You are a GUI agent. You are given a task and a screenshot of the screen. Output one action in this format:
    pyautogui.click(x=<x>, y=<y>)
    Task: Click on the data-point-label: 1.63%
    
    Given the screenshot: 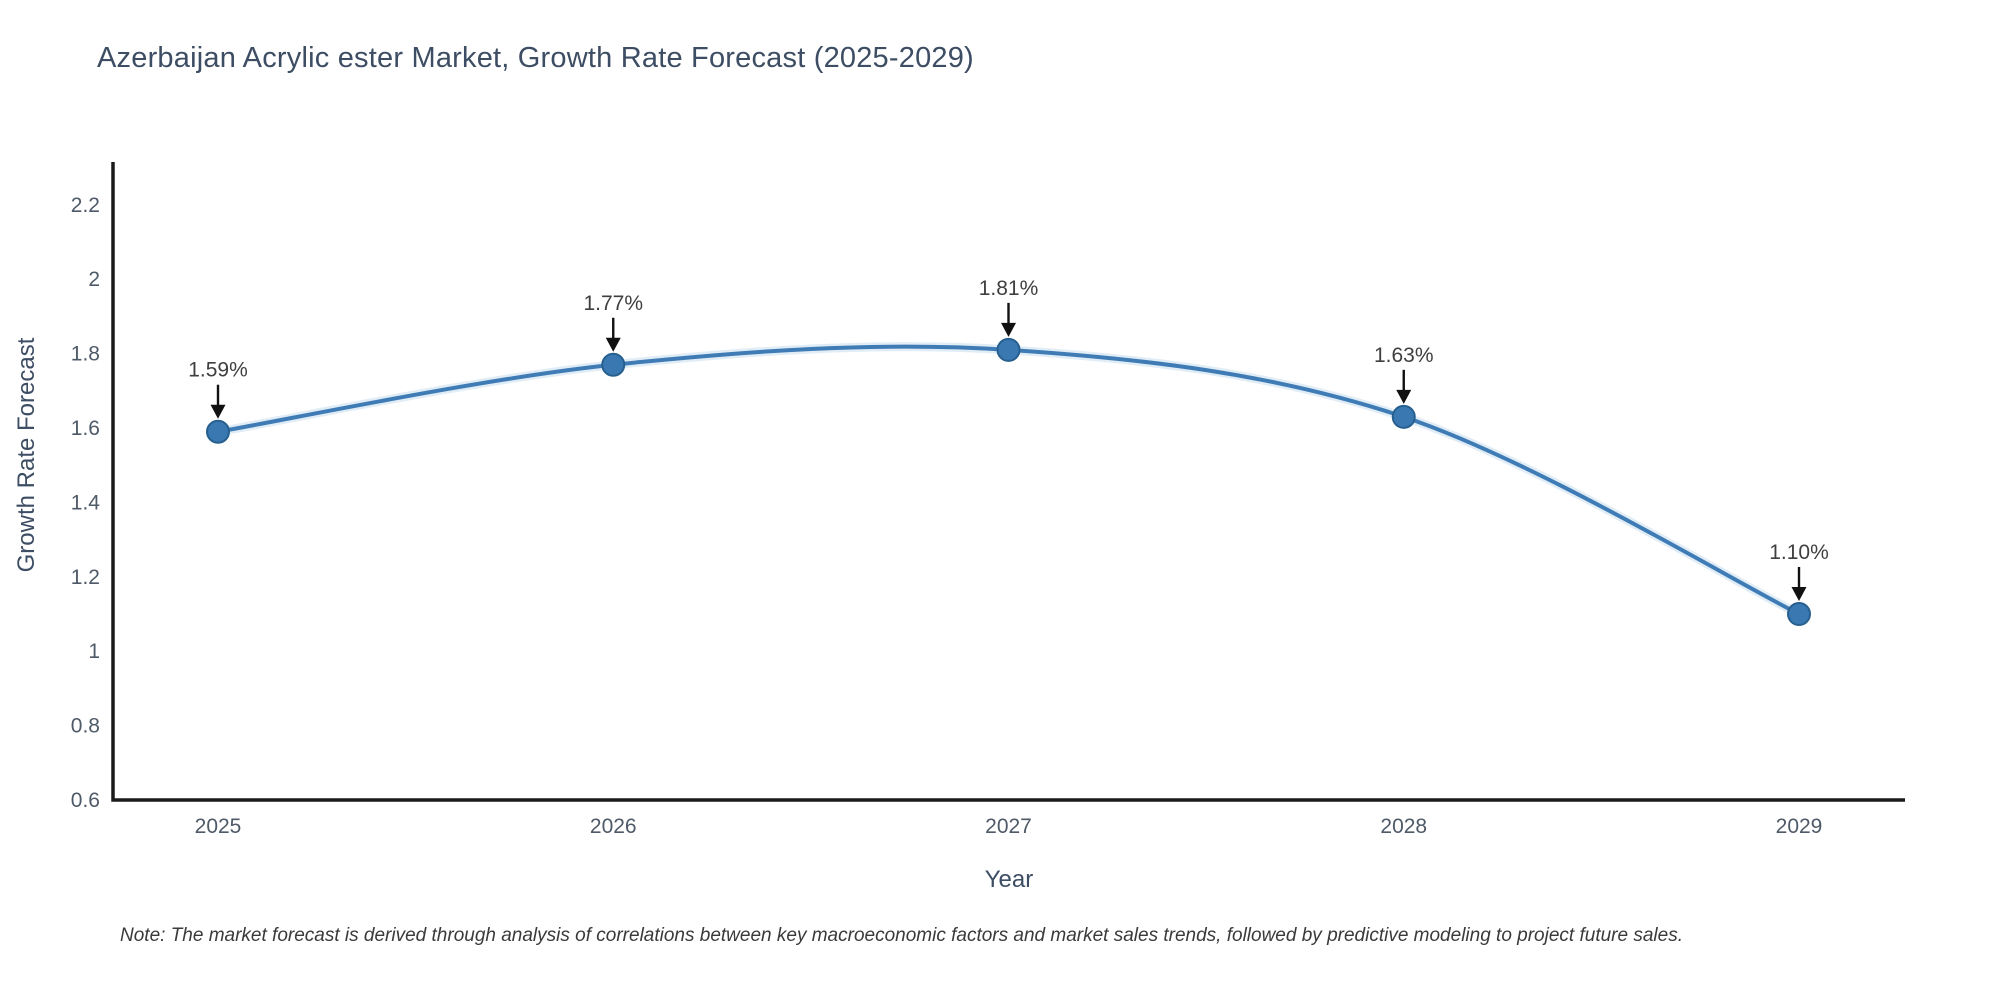 What is the action you would take?
    pyautogui.click(x=1404, y=355)
    